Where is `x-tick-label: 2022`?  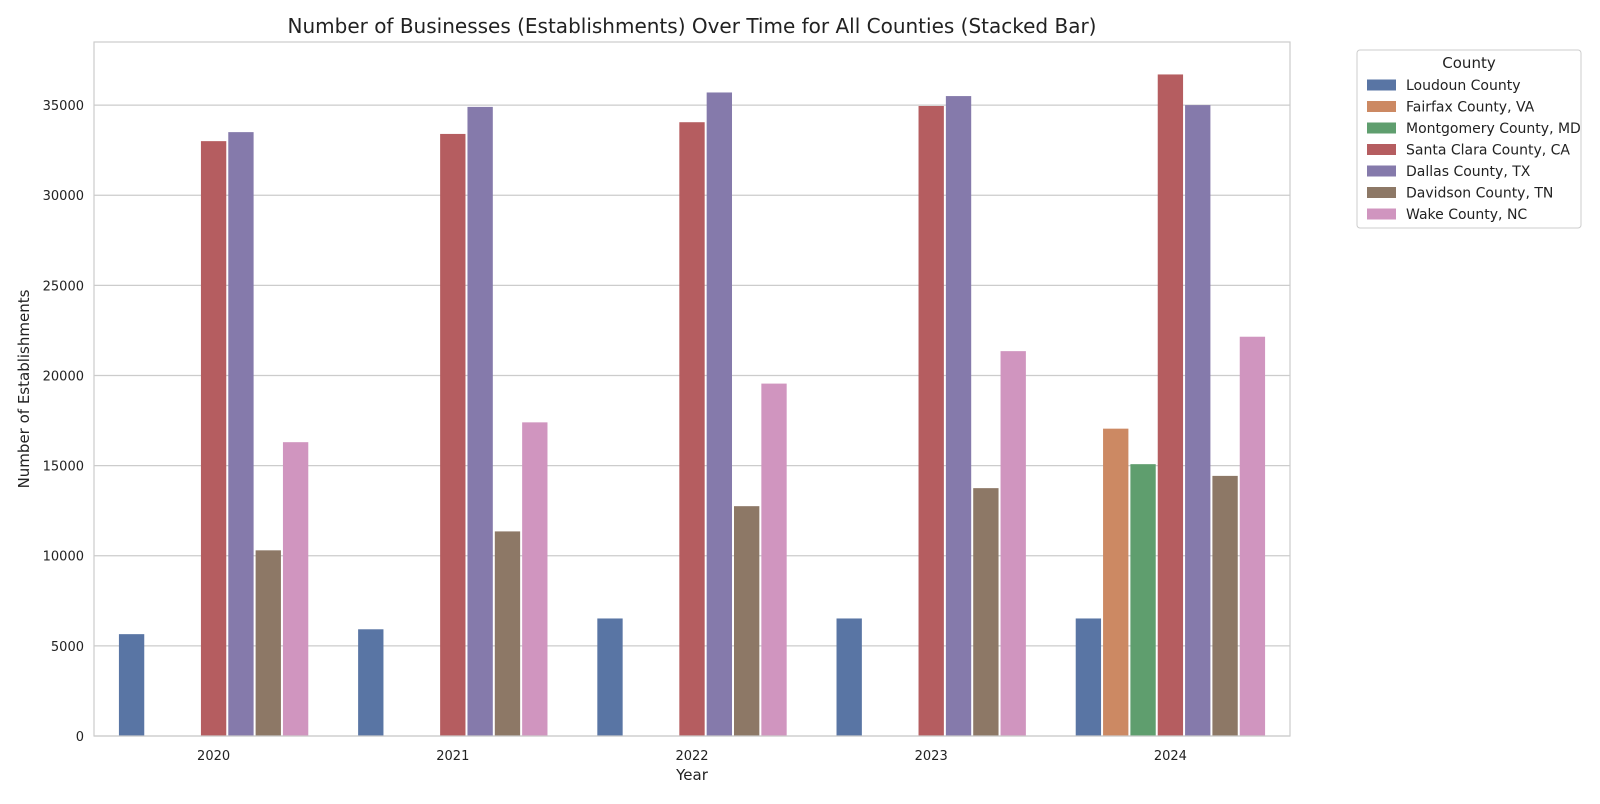 x-tick-label: 2022 is located at coordinates (691, 756).